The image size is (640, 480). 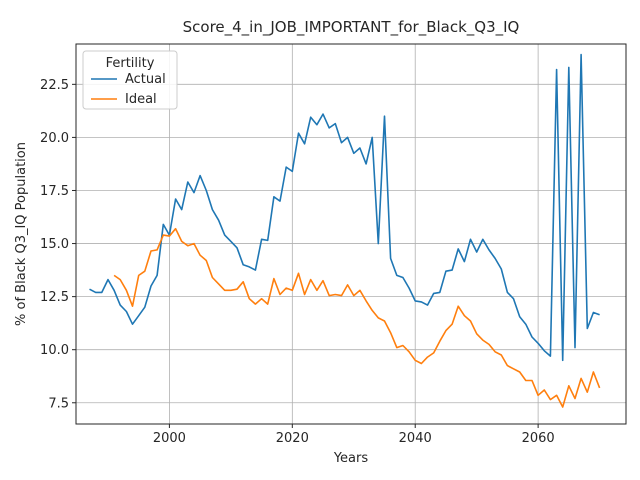 I want to click on y-axis-ticks: 7.5 10.0 12.5 15.0 17.5 20.0 22.5, so click(x=58, y=244).